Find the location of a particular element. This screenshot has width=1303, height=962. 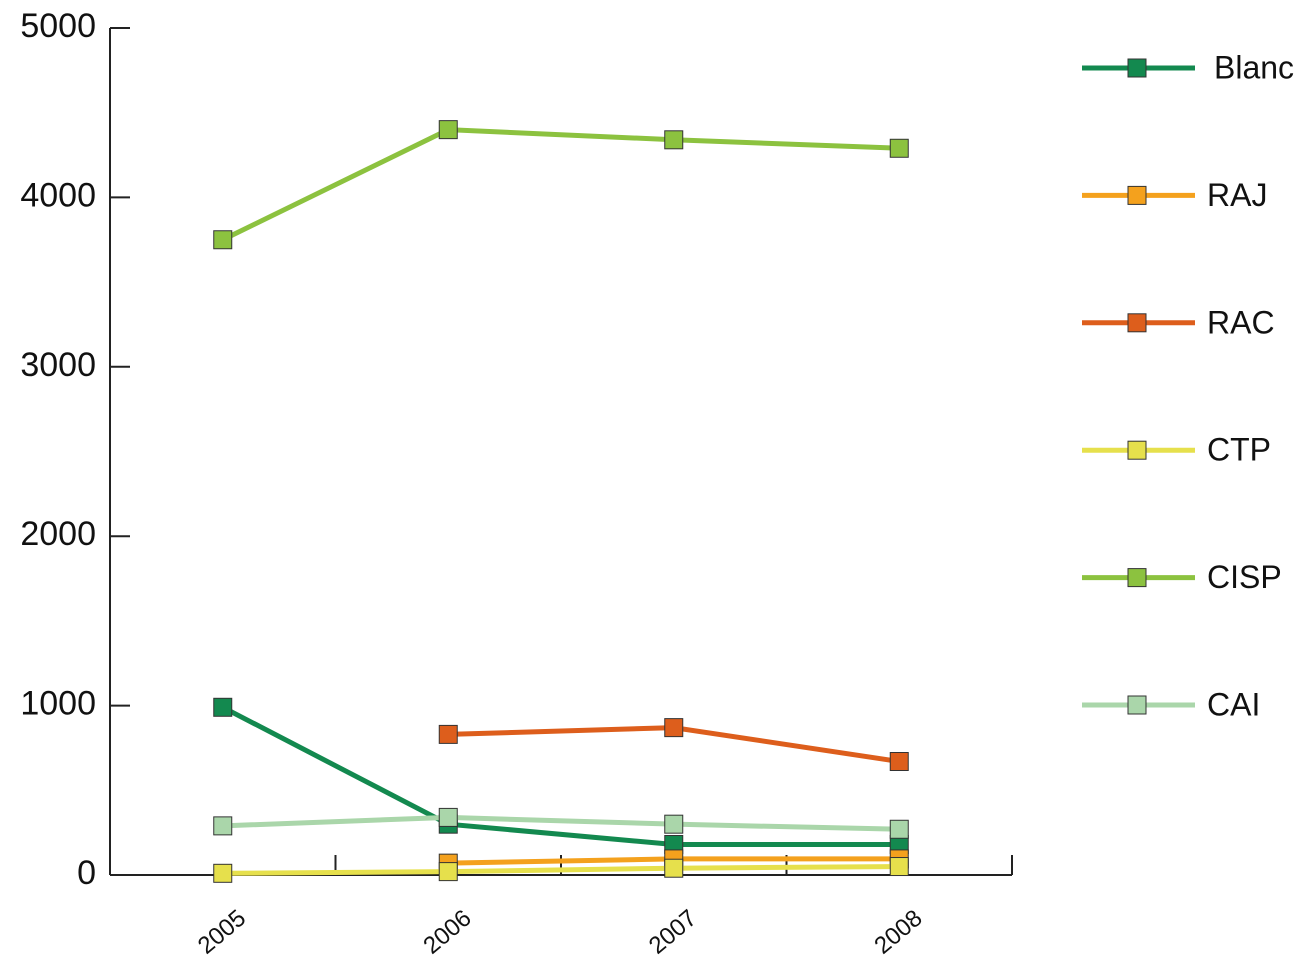

y-tick-label: 5000 is located at coordinates (58, 26).